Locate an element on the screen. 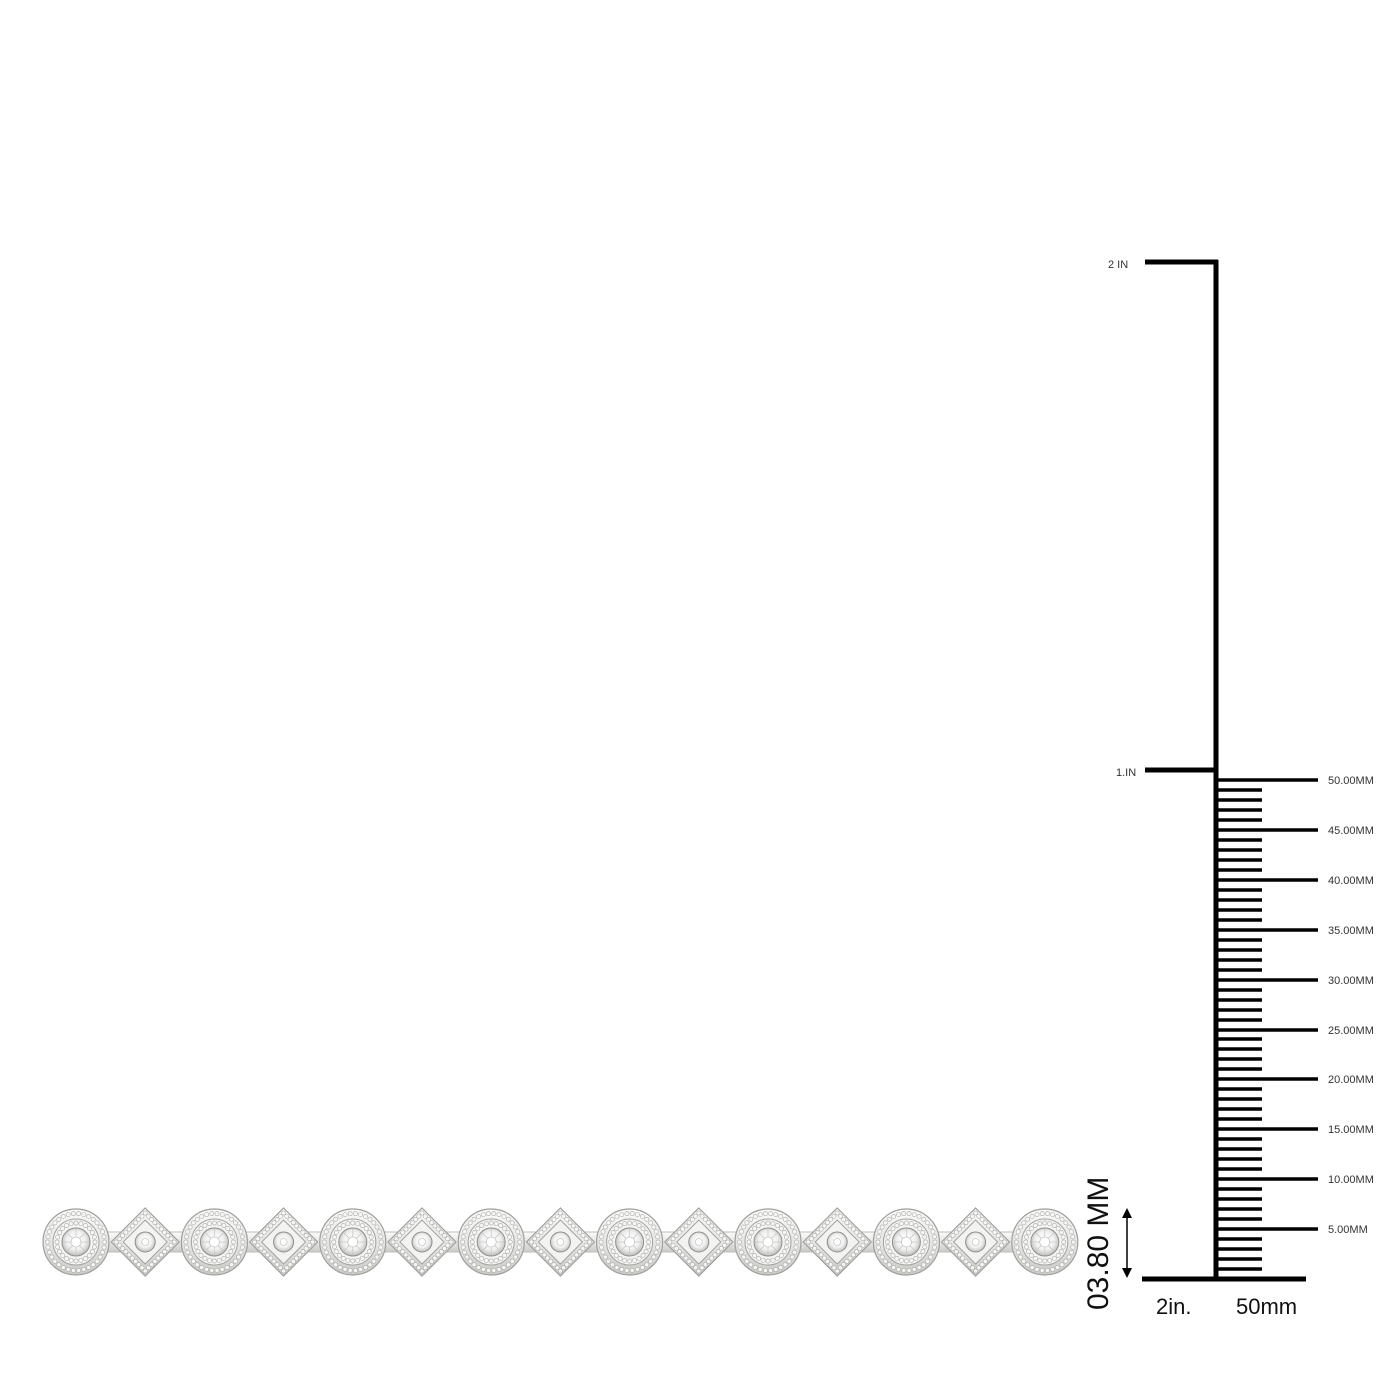 This screenshot has width=1400, height=1400. mm-label: 20.00MM is located at coordinates (1351, 1080).